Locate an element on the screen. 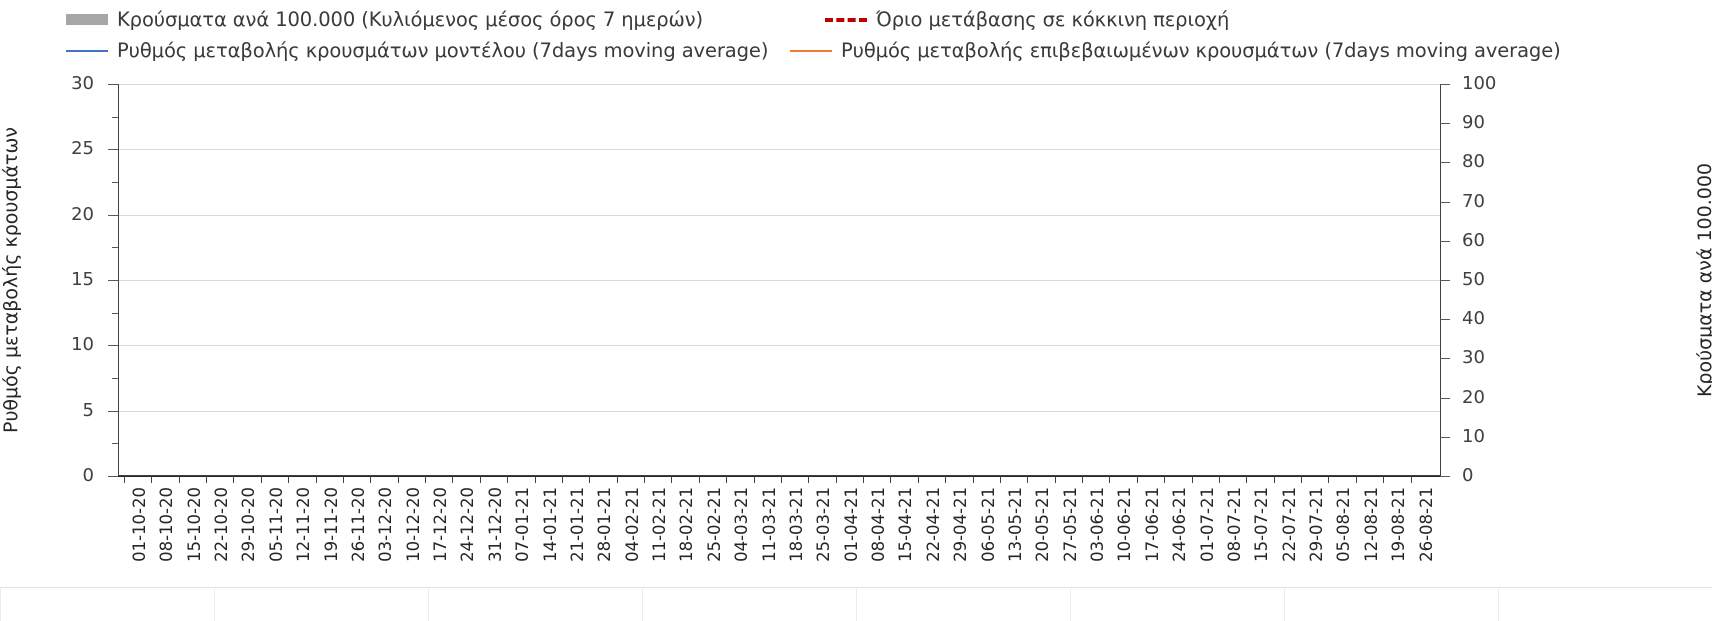 The height and width of the screenshot is (621, 1712). x-axis-tick-label: 01-10-20 is located at coordinates (139, 524).